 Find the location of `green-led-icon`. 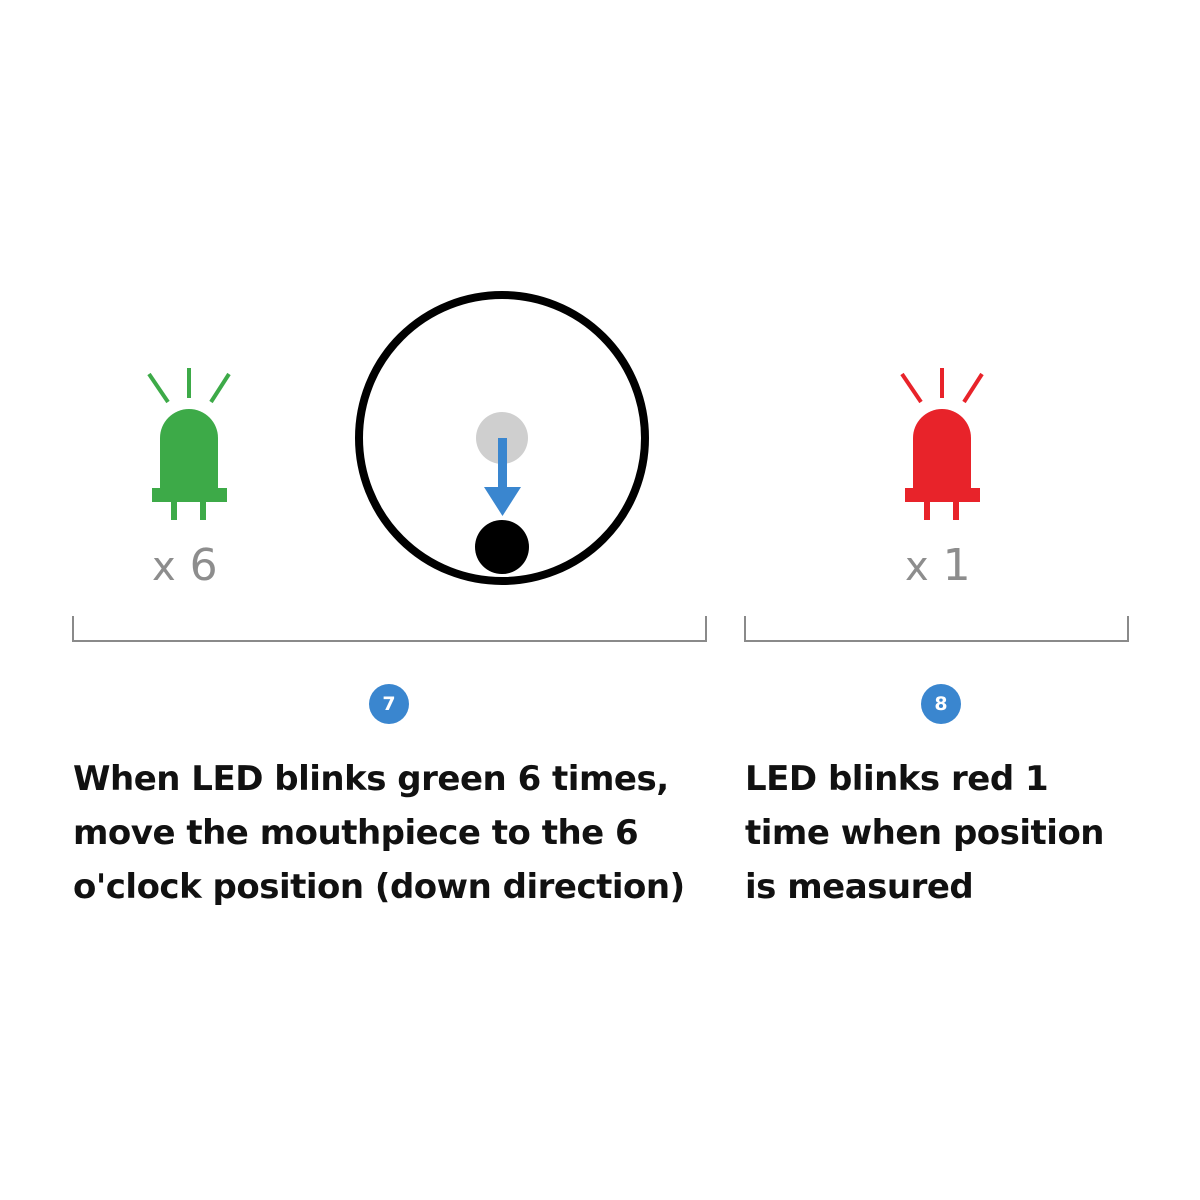

green-led-icon is located at coordinates (189, 444).